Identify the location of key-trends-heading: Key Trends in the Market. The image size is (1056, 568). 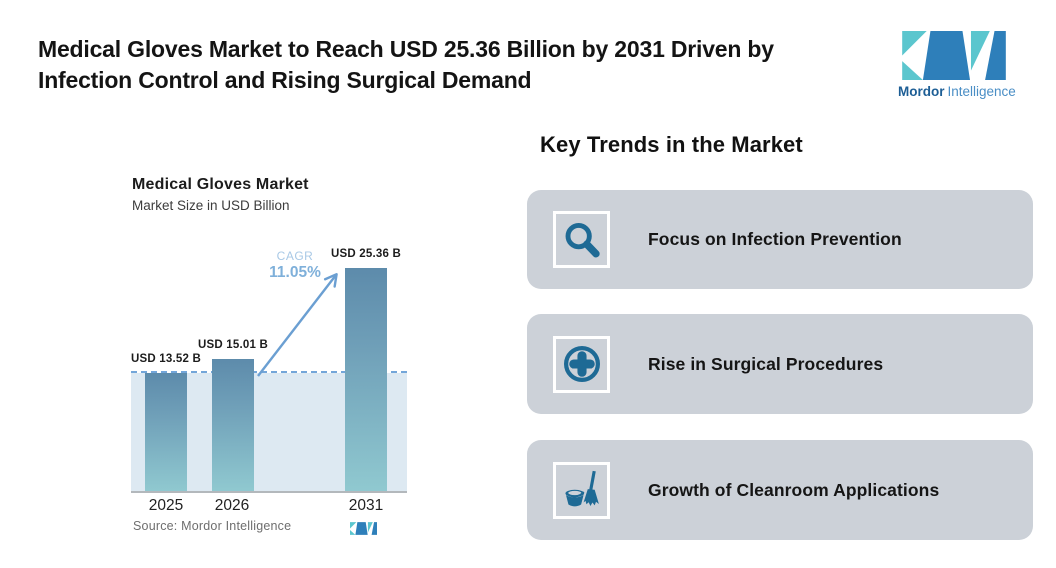
(671, 144).